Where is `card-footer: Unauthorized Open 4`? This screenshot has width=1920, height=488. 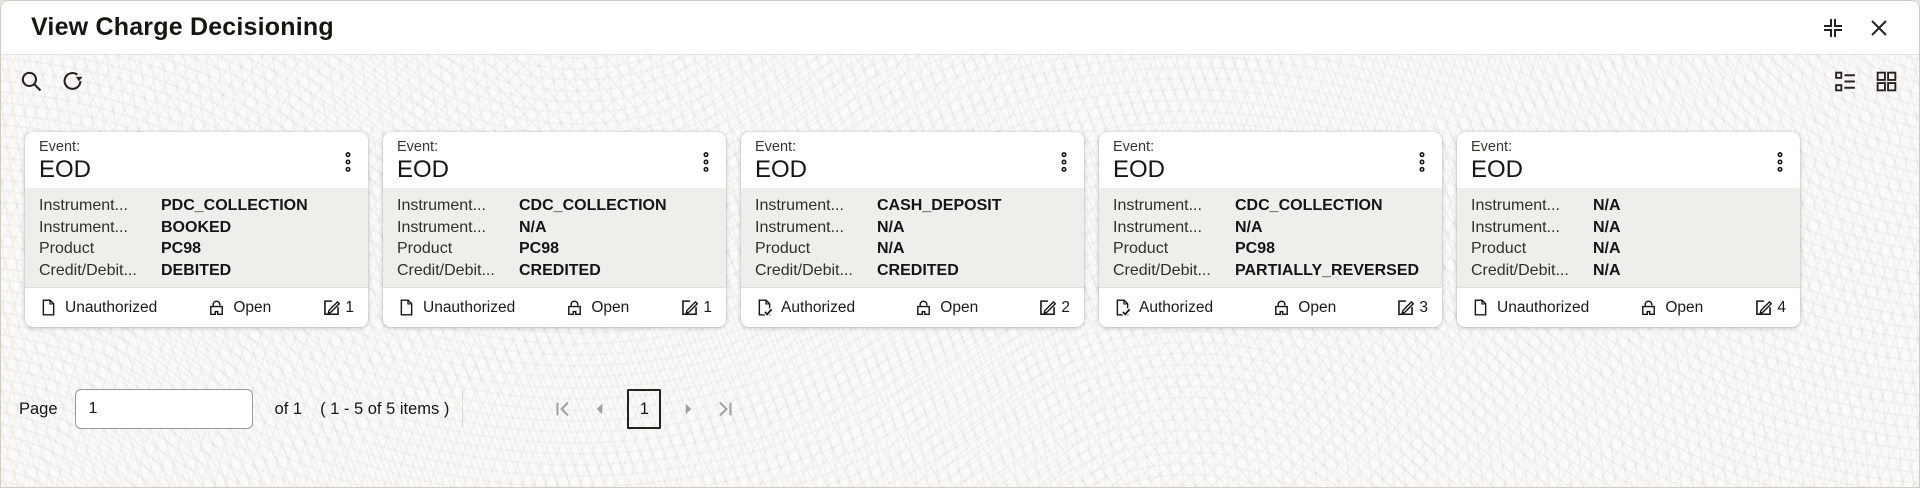 card-footer: Unauthorized Open 4 is located at coordinates (1628, 307).